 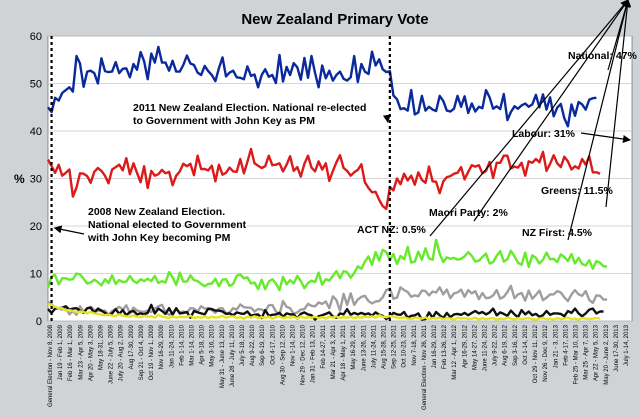 I want to click on x-tick-label: Sep 21 - Oct 4, 2009, so click(x=142, y=352).